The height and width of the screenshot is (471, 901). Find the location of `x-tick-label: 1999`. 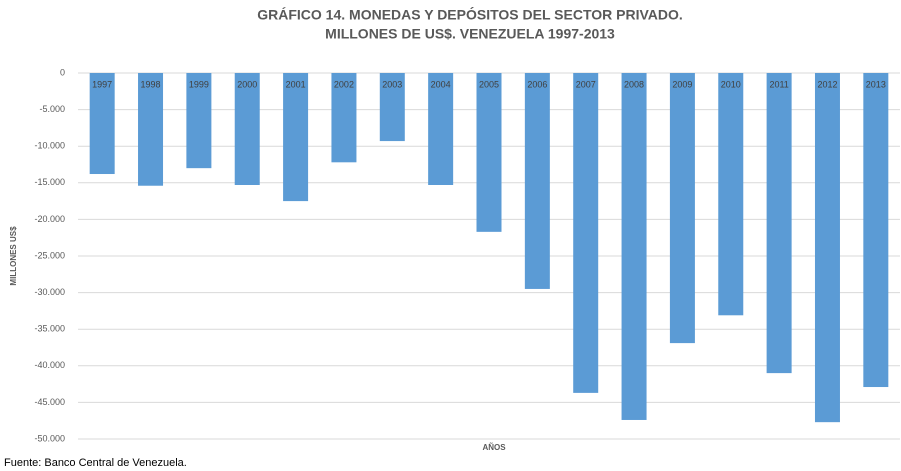

x-tick-label: 1999 is located at coordinates (199, 84).